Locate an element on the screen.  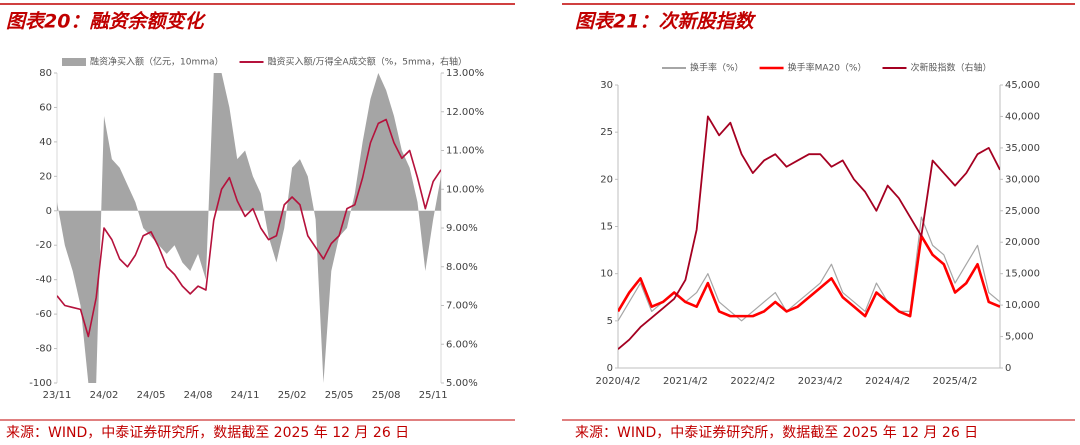
chart-title: 图表21：次新股指数 is located at coordinates (665, 22).